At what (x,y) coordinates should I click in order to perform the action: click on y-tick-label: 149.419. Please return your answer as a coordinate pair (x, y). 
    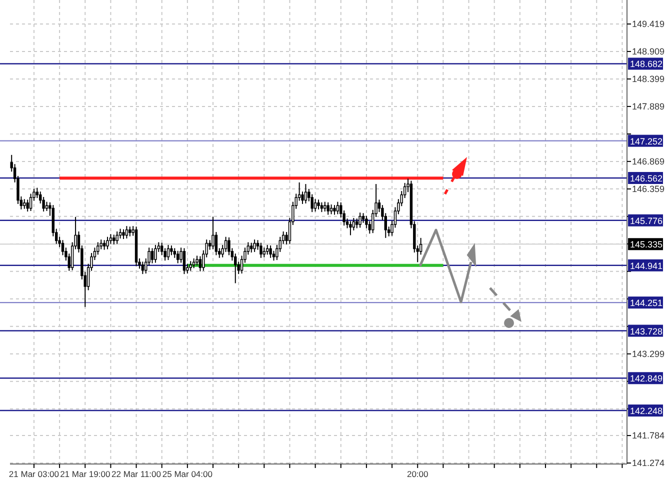
    Looking at the image, I should click on (648, 23).